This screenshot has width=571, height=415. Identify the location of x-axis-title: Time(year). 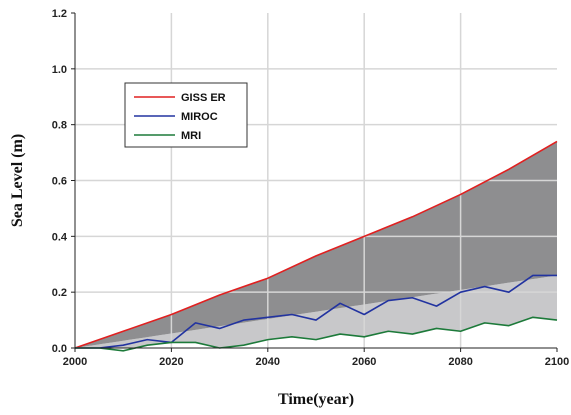
(316, 399).